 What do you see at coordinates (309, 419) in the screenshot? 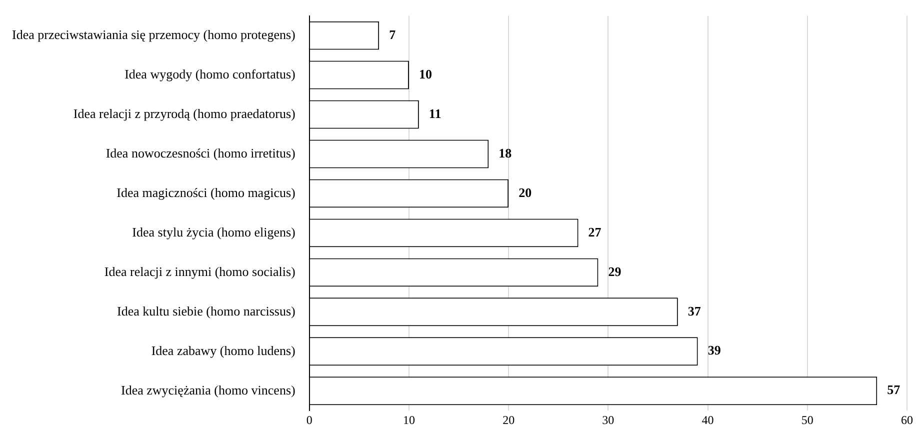
I see `x-tick-label: 0` at bounding box center [309, 419].